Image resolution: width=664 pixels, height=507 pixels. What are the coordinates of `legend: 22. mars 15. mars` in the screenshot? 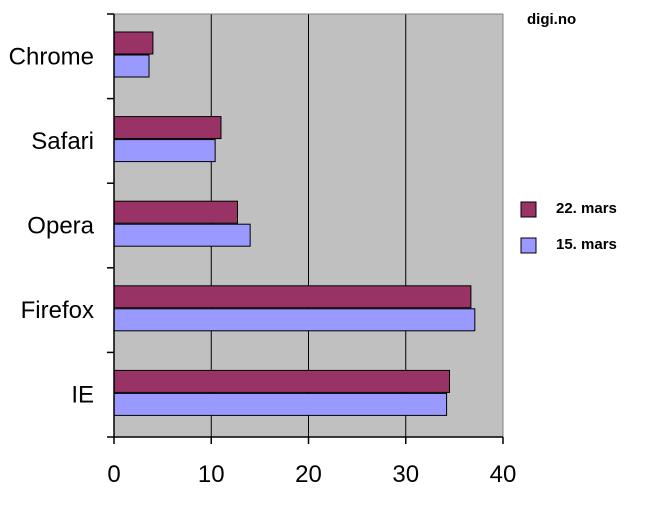 It's located at (568, 227).